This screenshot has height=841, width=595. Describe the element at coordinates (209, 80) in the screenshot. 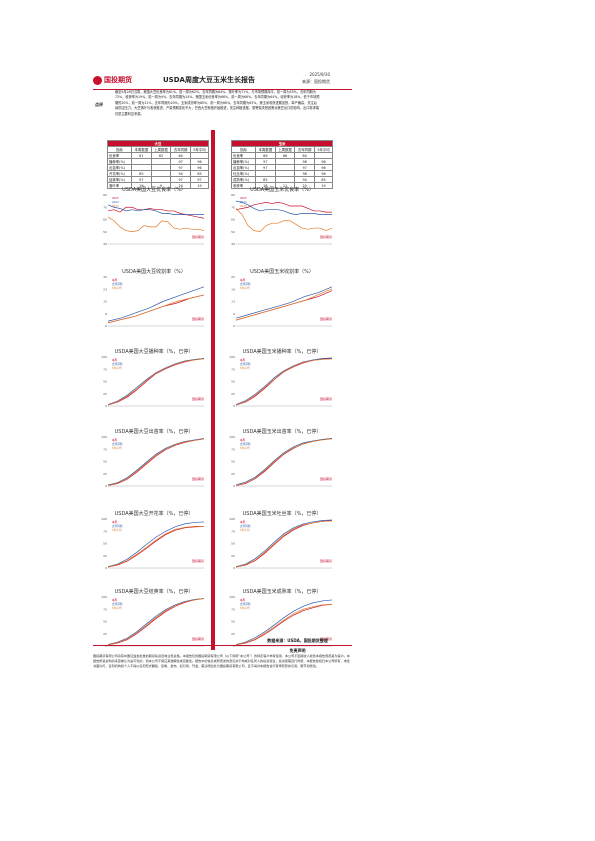

I see `report-title: USDA周度大豆玉米生长报告` at that location.